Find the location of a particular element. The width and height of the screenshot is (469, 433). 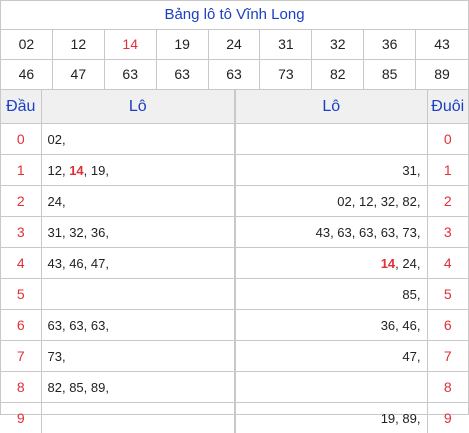

result-number: 31 is located at coordinates (286, 45).